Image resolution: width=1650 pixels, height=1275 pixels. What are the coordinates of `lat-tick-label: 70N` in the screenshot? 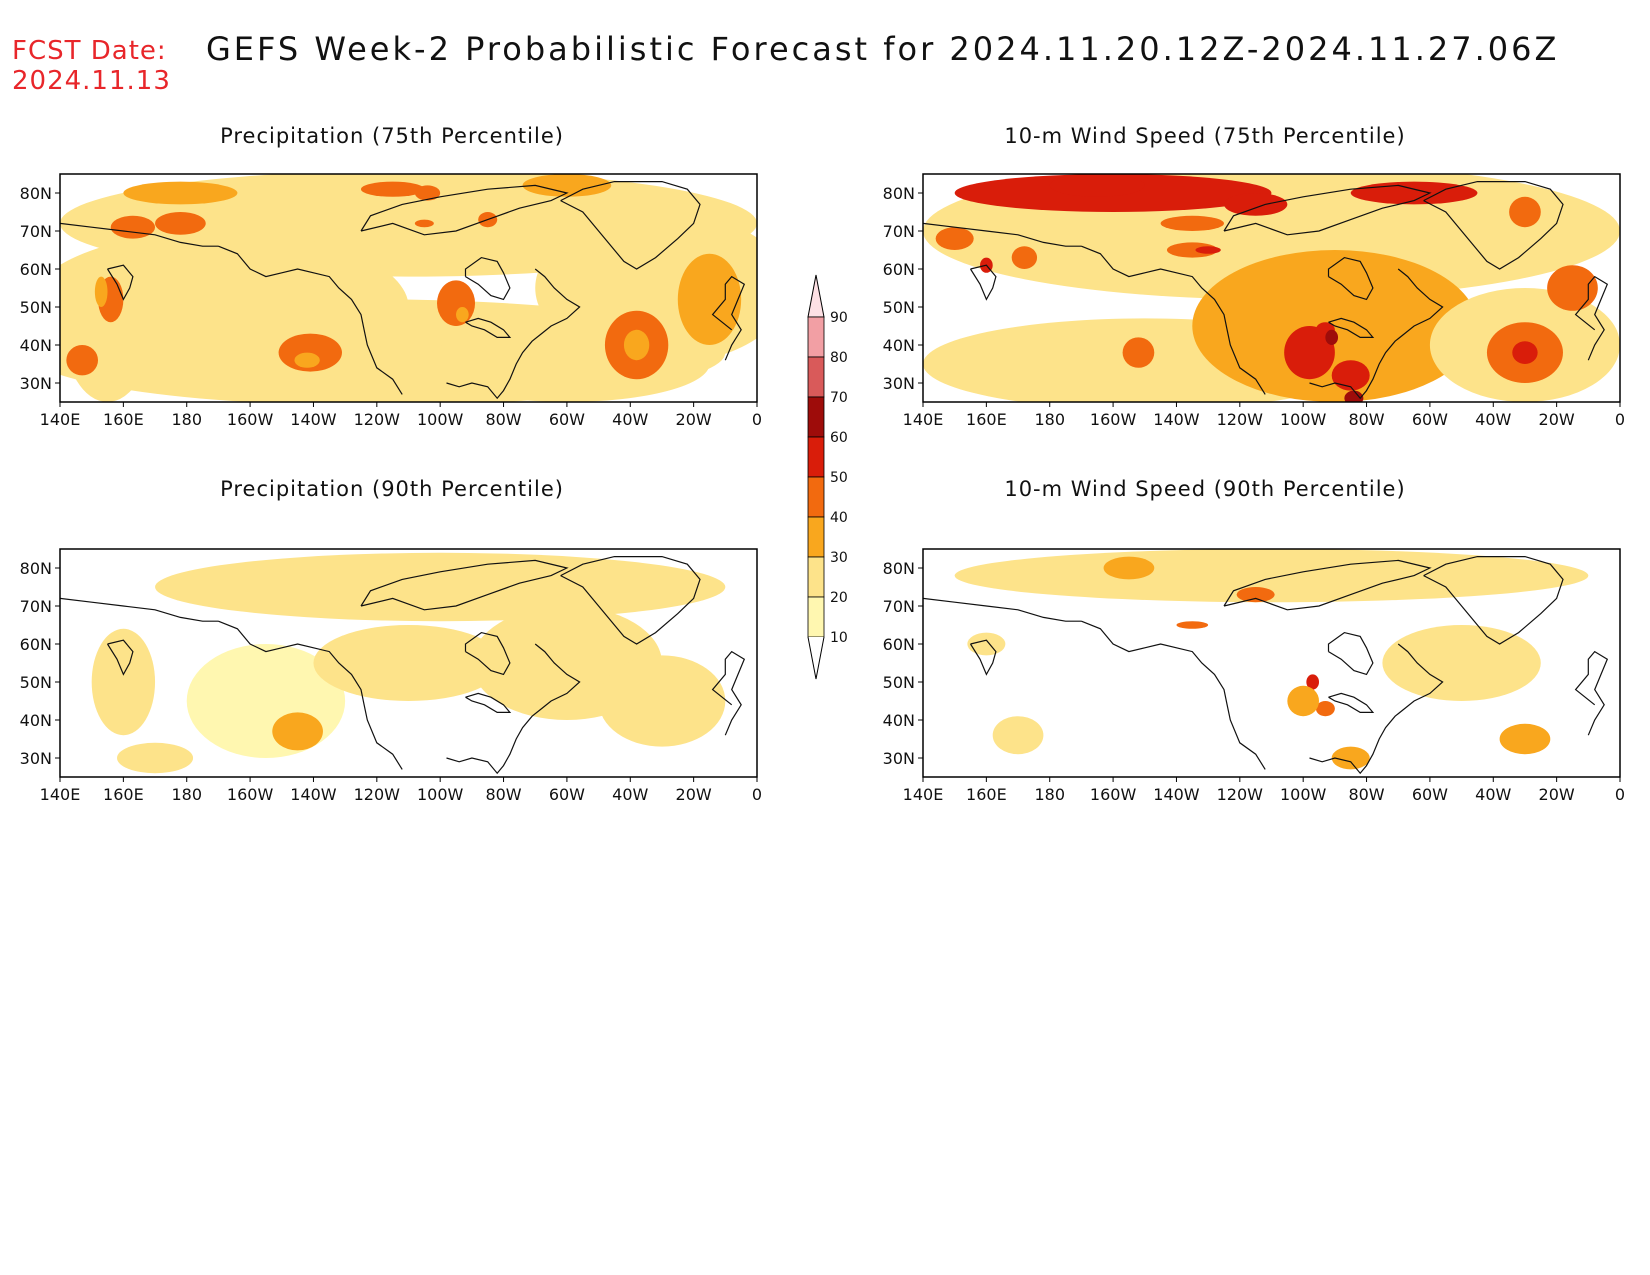 It's located at (899, 606).